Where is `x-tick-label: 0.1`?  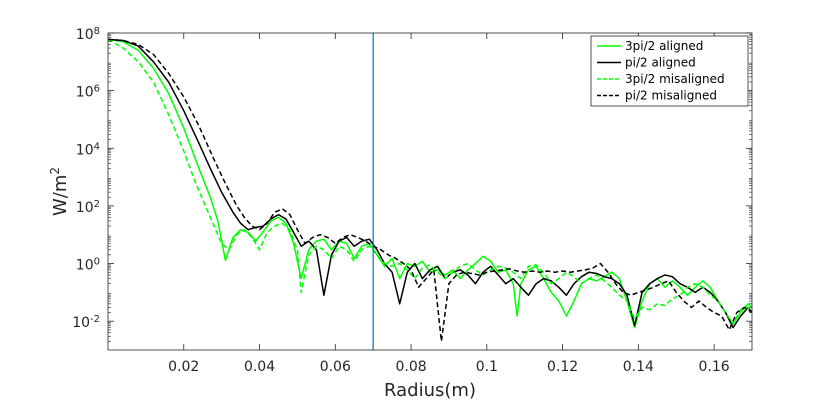 x-tick-label: 0.1 is located at coordinates (487, 367).